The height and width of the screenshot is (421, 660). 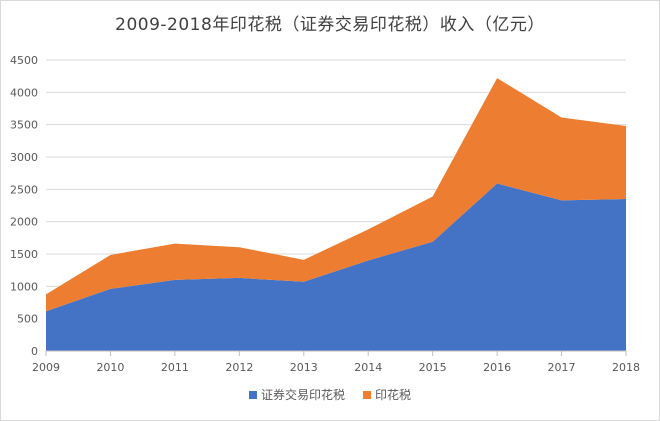 What do you see at coordinates (24, 60) in the screenshot?
I see `y-tick-label: 4500` at bounding box center [24, 60].